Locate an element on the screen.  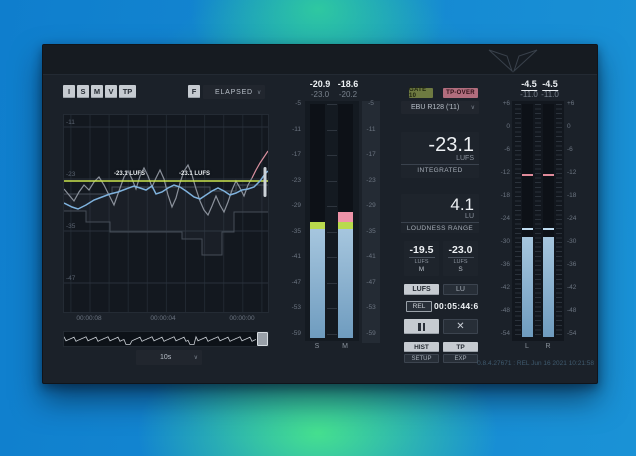
unit-lu-button: LU is located at coordinates (460, 289).